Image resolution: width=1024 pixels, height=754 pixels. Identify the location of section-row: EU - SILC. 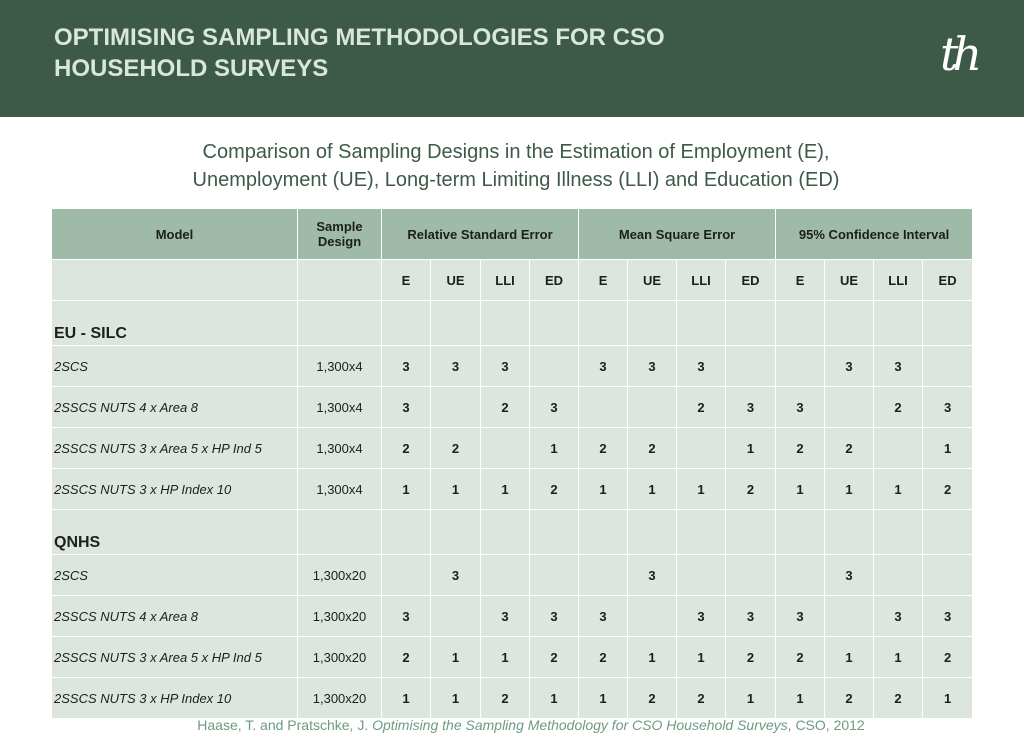
(512, 322).